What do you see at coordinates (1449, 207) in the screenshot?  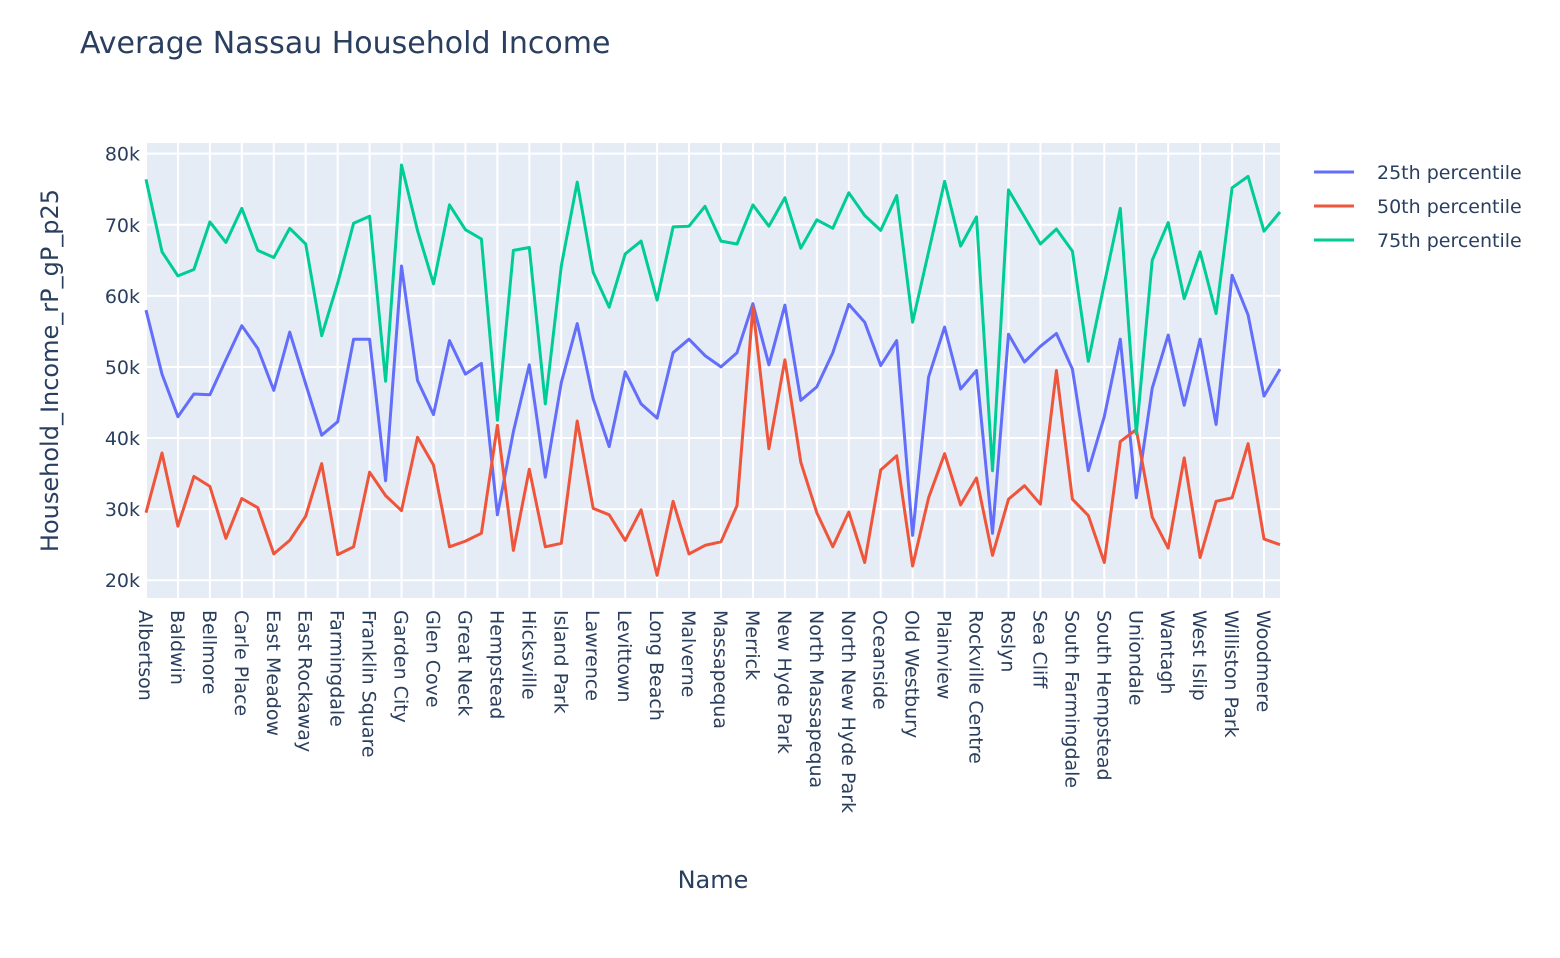 I see `legend-label: 50th percentile` at bounding box center [1449, 207].